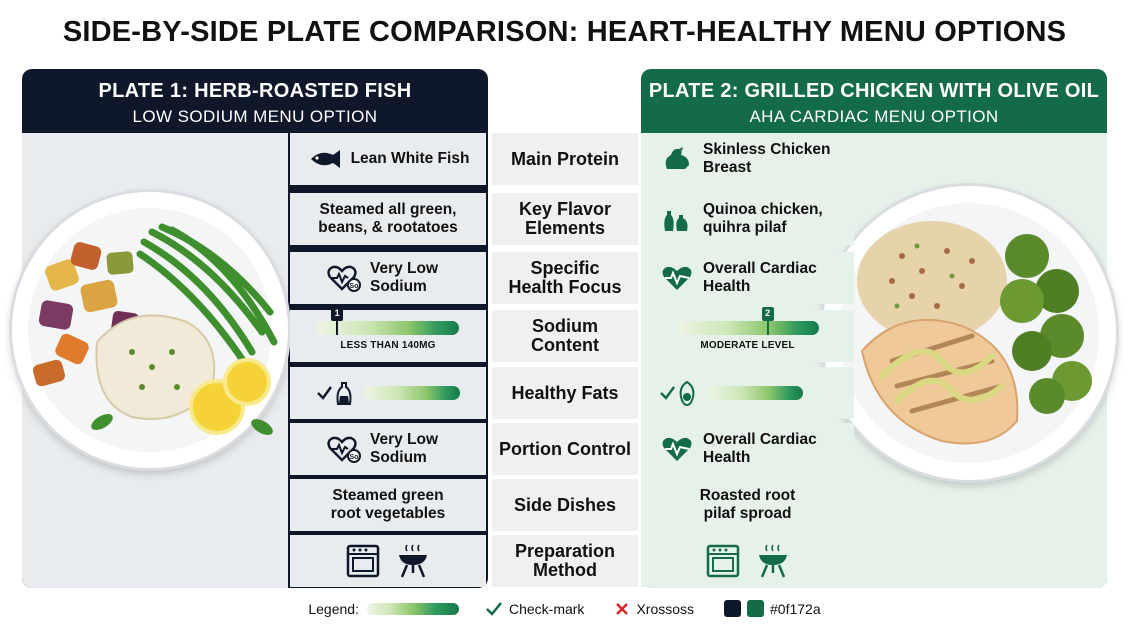  I want to click on chicken-plate-image, so click(969, 333).